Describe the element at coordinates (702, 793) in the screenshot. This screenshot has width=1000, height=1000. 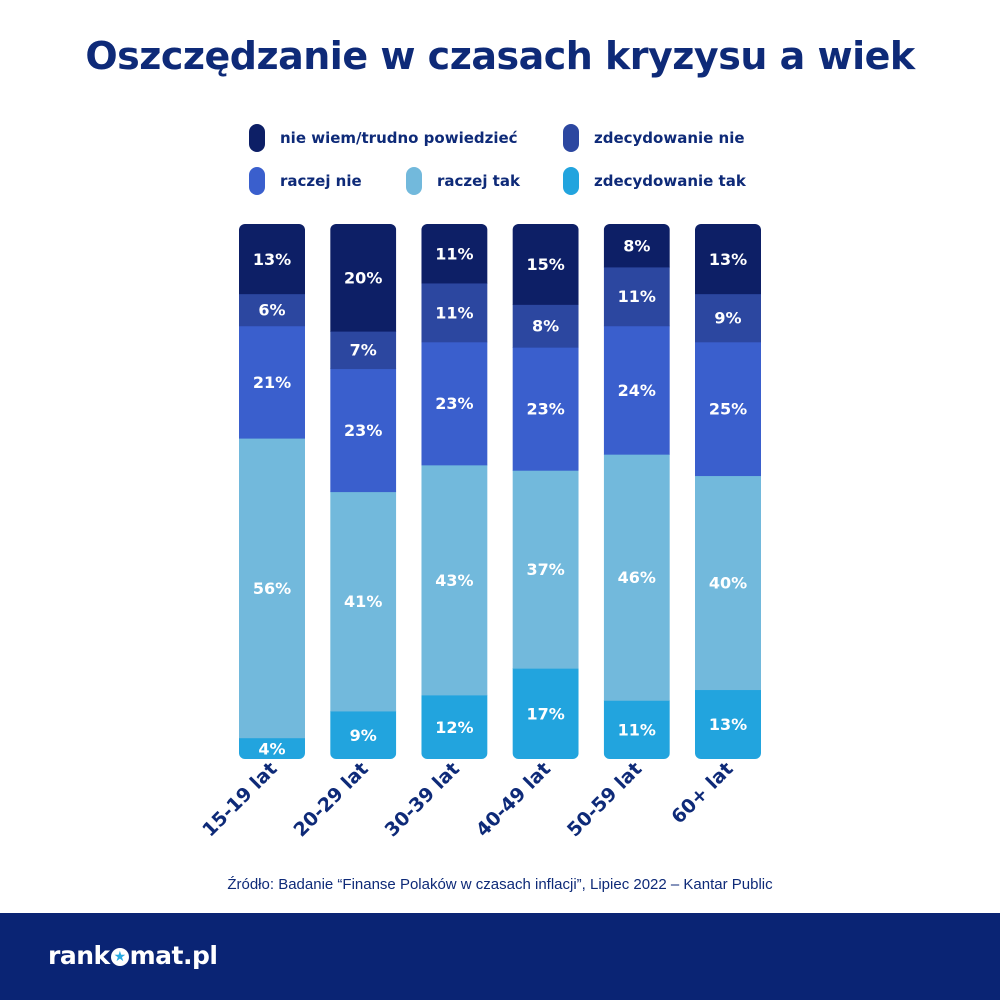
I see `x-axis-tick-label: 60+ lat` at that location.